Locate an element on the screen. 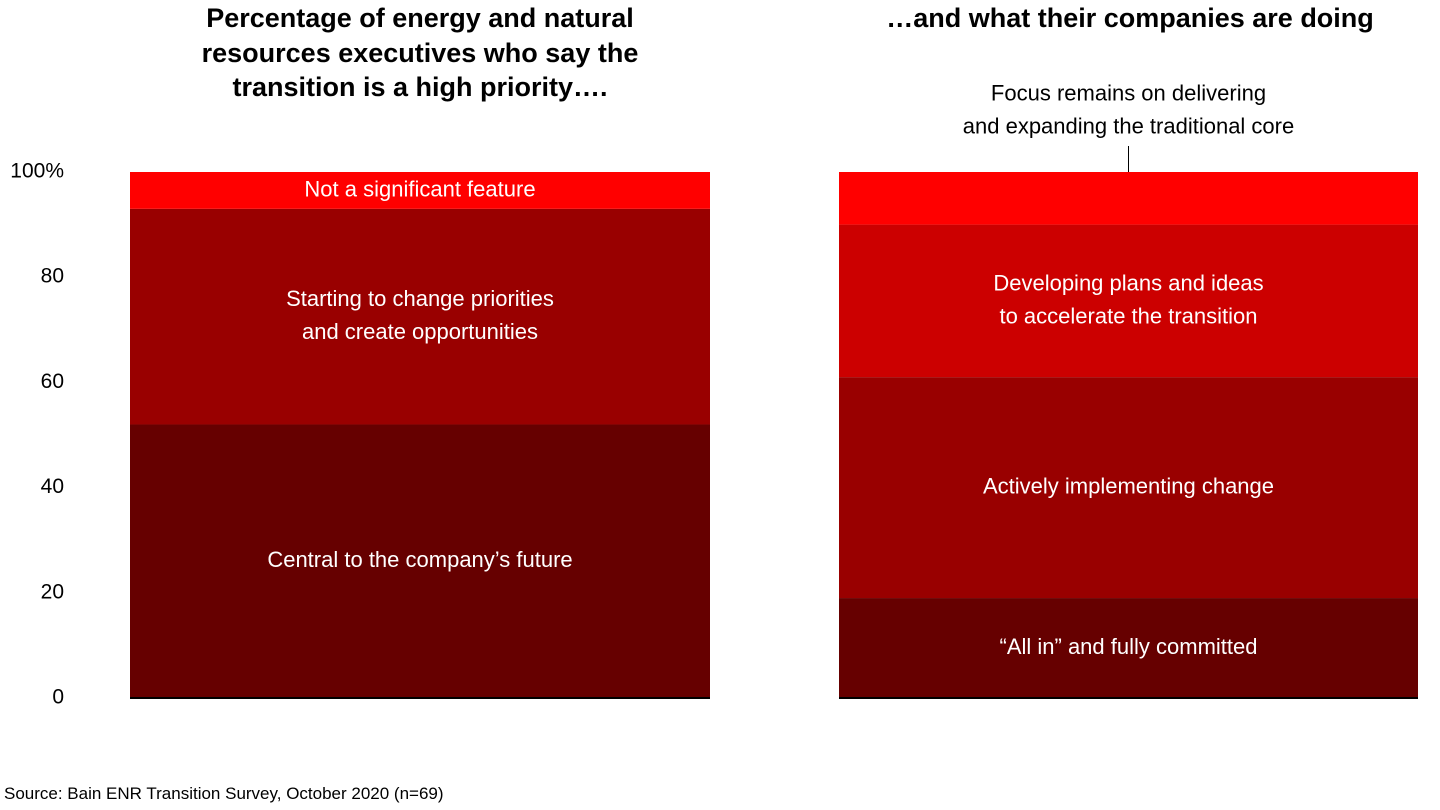 This screenshot has height=810, width=1440. y-tick-label: 100% is located at coordinates (37, 171).